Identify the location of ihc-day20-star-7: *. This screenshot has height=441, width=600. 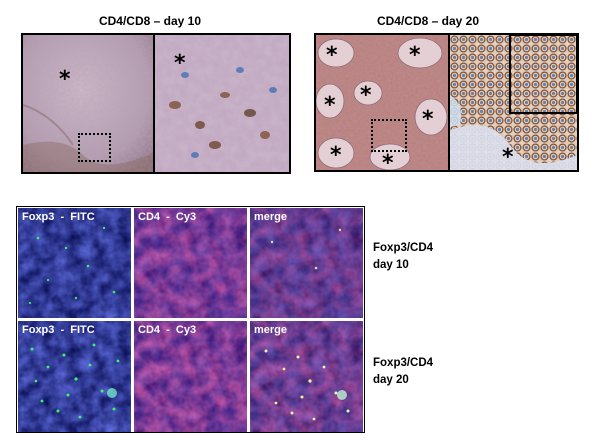
(388, 161).